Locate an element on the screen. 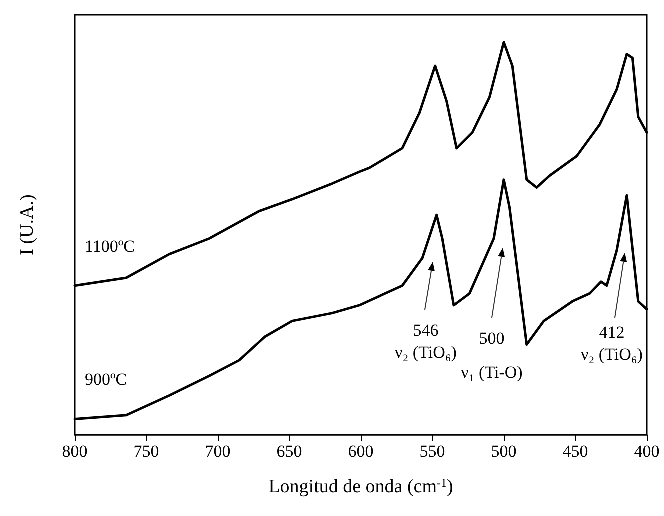  x-tick-label: 800 is located at coordinates (75, 451).